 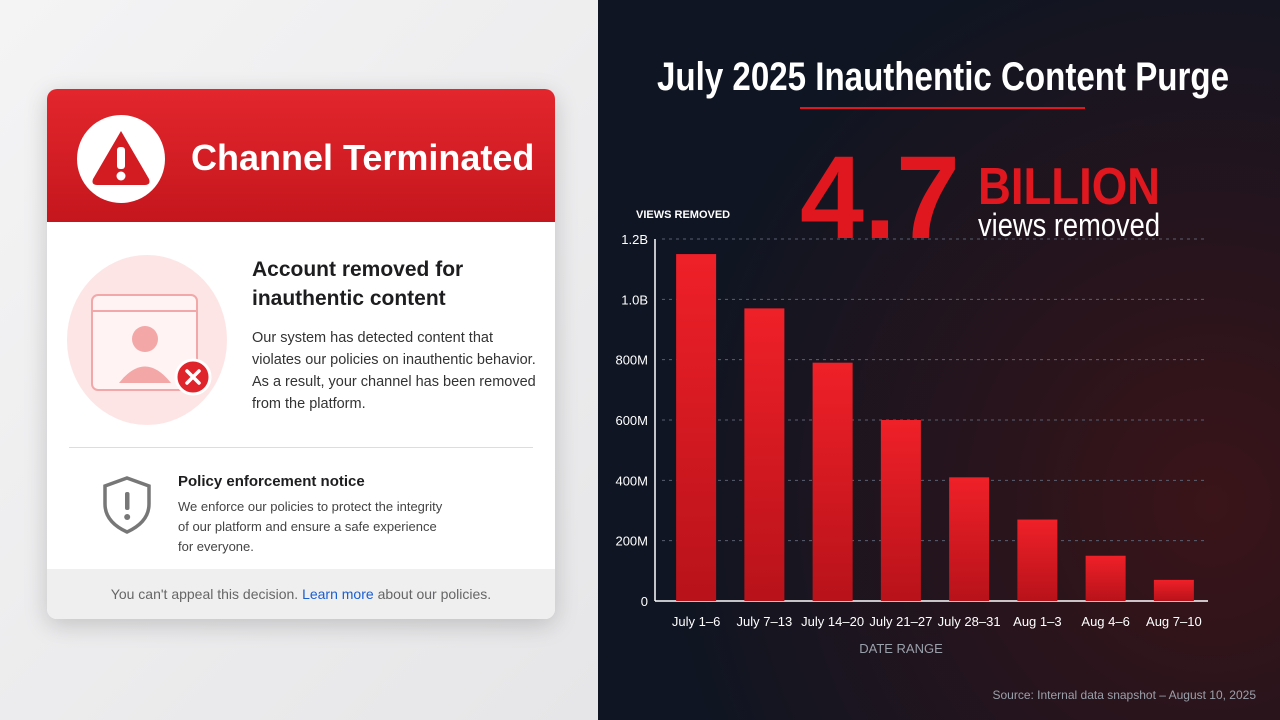 What do you see at coordinates (832, 621) in the screenshot?
I see `x-tick-label: July 14–20` at bounding box center [832, 621].